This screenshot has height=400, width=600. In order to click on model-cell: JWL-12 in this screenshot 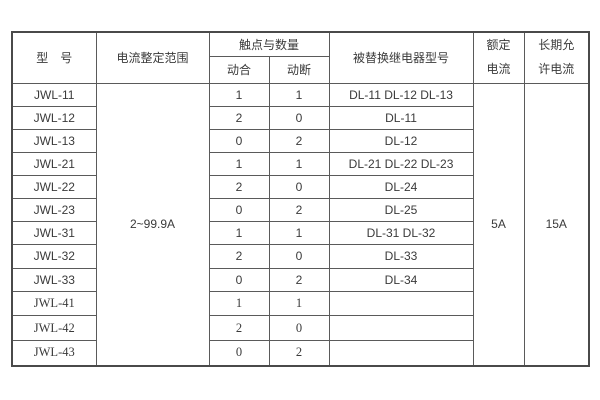, I will do `click(54, 117)`.